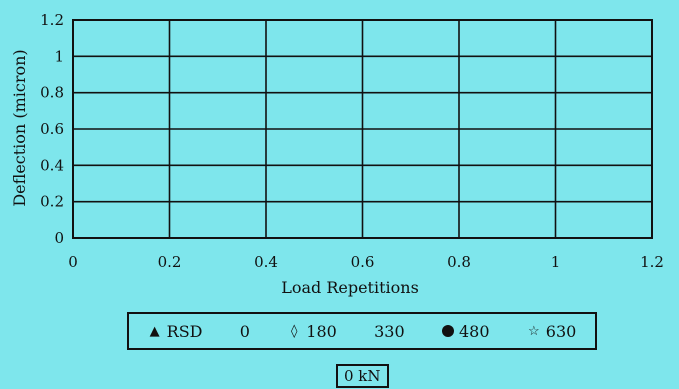 Image resolution: width=679 pixels, height=389 pixels. What do you see at coordinates (73, 262) in the screenshot?
I see `x-tick-label: 0` at bounding box center [73, 262].